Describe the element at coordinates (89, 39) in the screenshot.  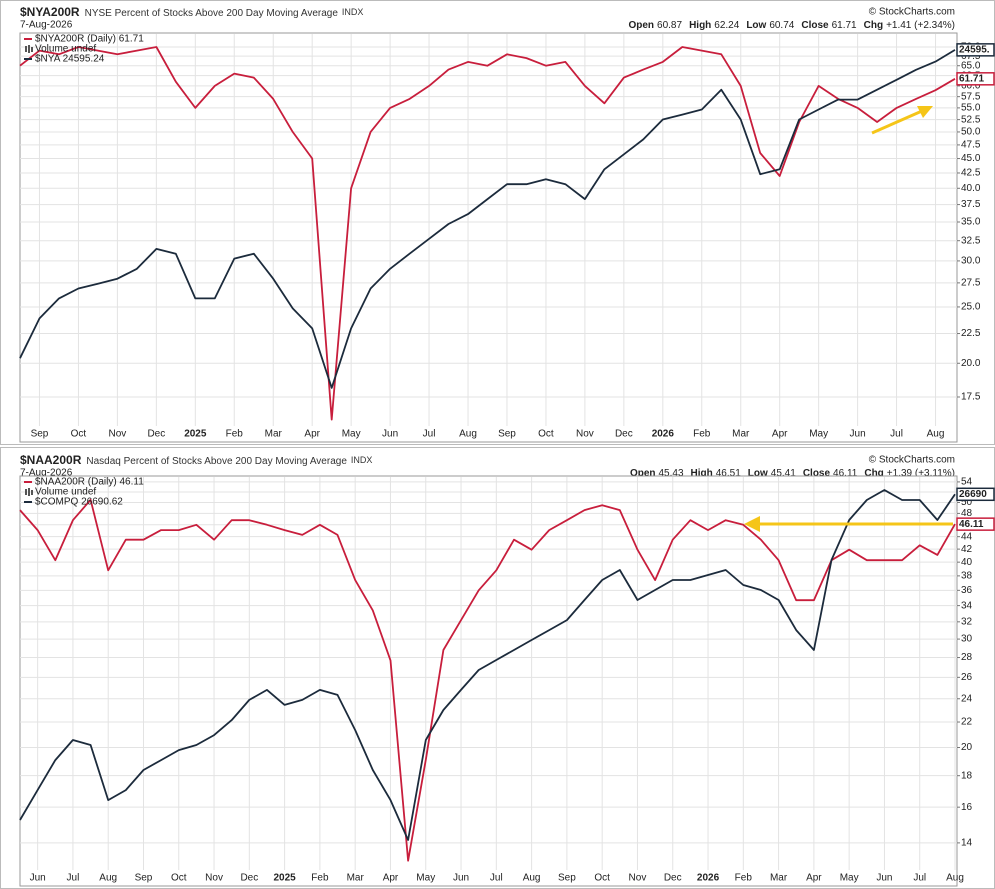
I see `legend-label: $NYA200R (Daily) 61.71` at that location.